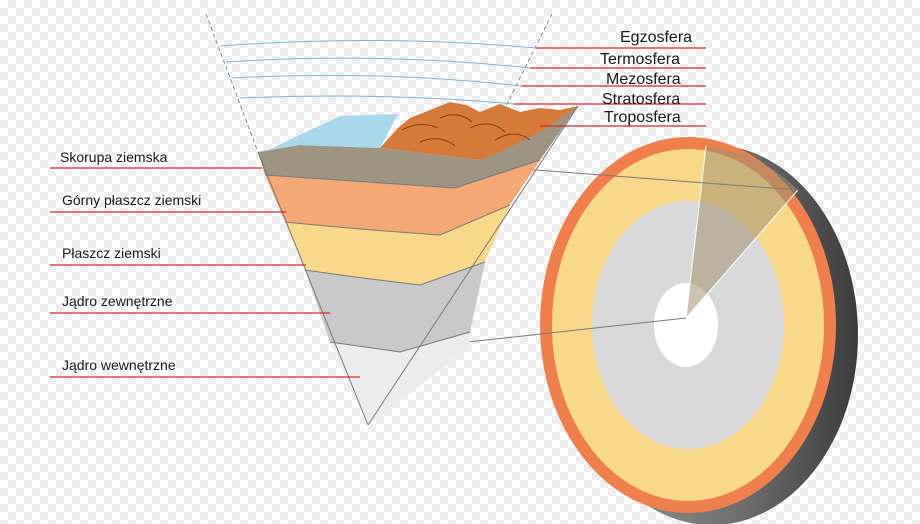 This screenshot has width=920, height=524. Describe the element at coordinates (395, 307) in the screenshot. I see `wedge-outer-core` at that location.